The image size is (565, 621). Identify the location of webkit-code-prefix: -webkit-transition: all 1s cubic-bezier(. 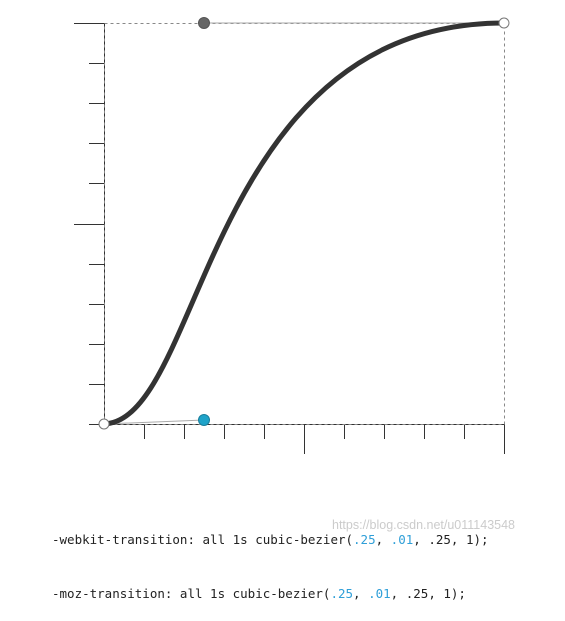
(203, 539).